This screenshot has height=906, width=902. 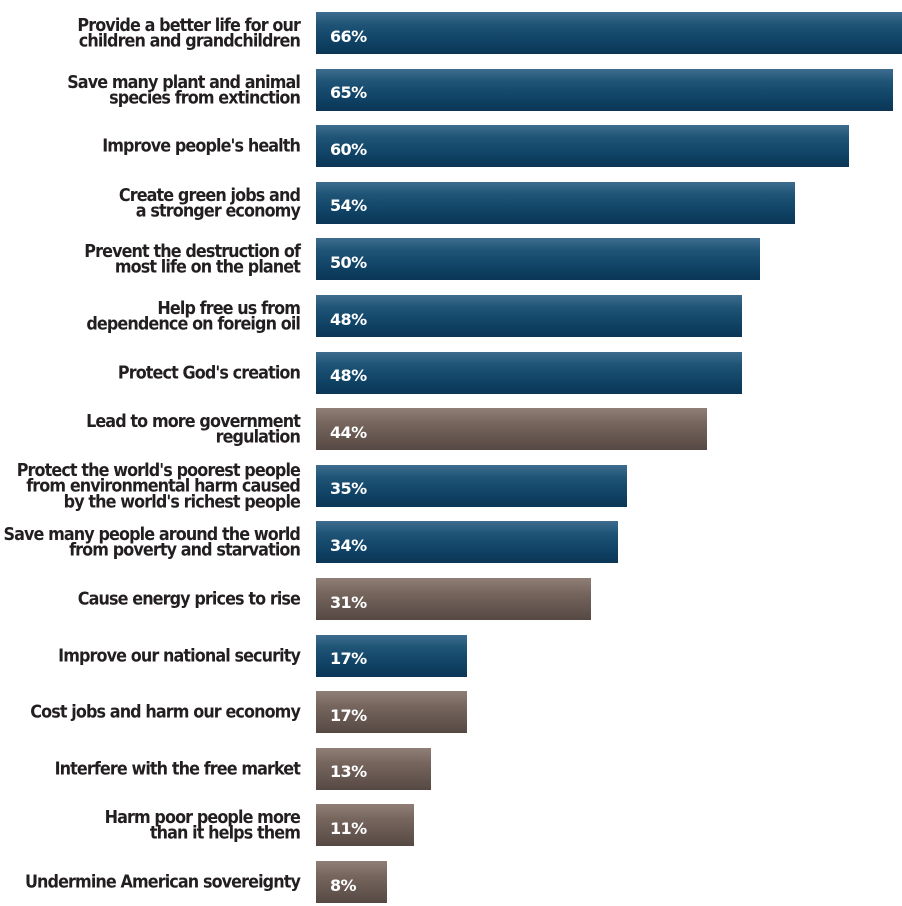 I want to click on bar-row: Improve our national security 17%, so click(x=451, y=655).